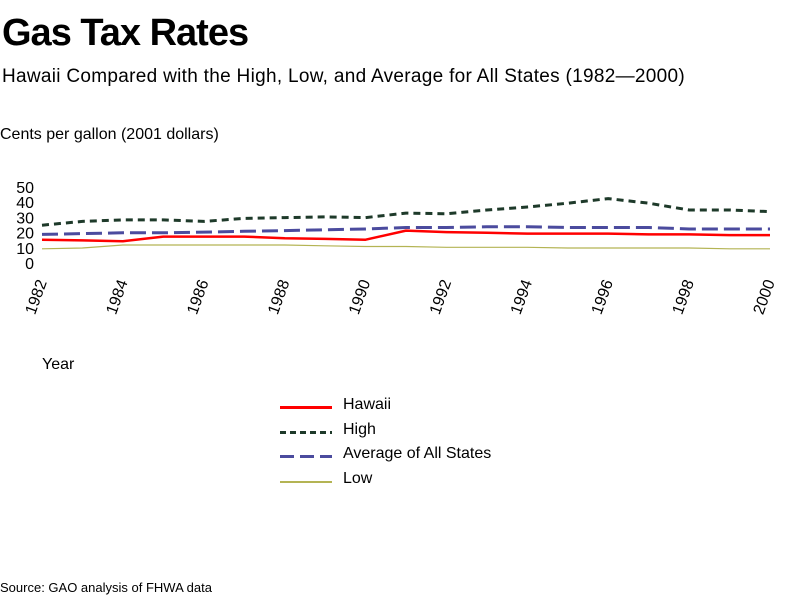 This screenshot has height=600, width=800. What do you see at coordinates (29, 264) in the screenshot?
I see `y-tick-label: 0` at bounding box center [29, 264].